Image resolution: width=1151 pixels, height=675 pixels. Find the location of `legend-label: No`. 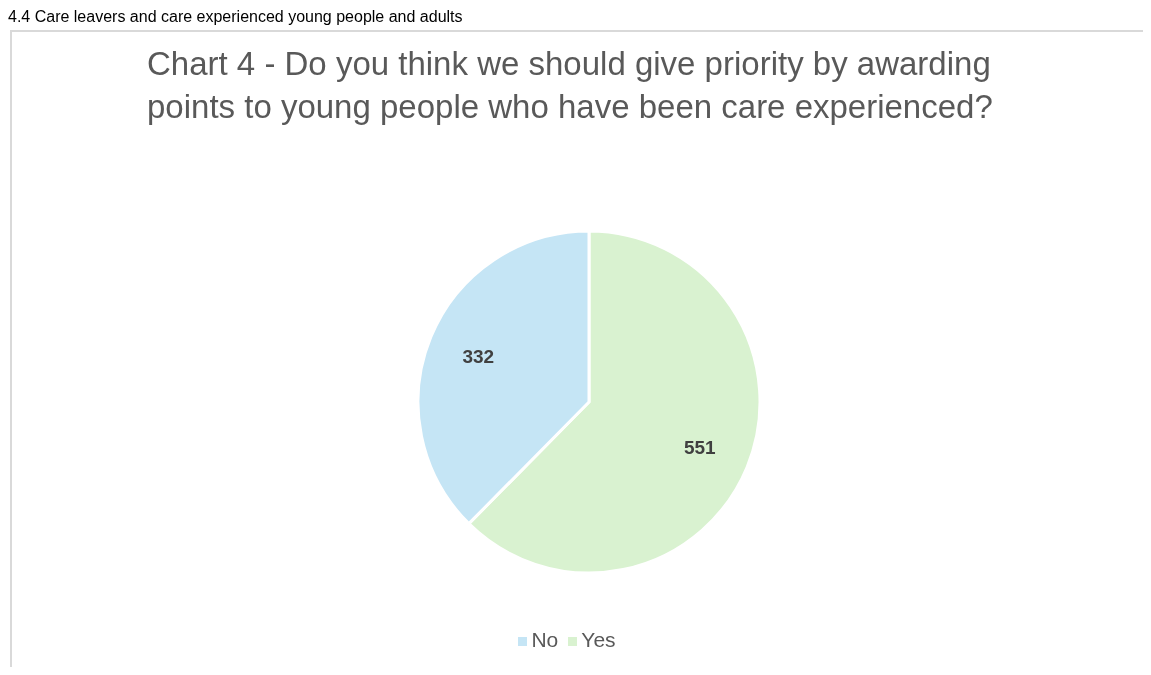

legend-label: No is located at coordinates (545, 639).